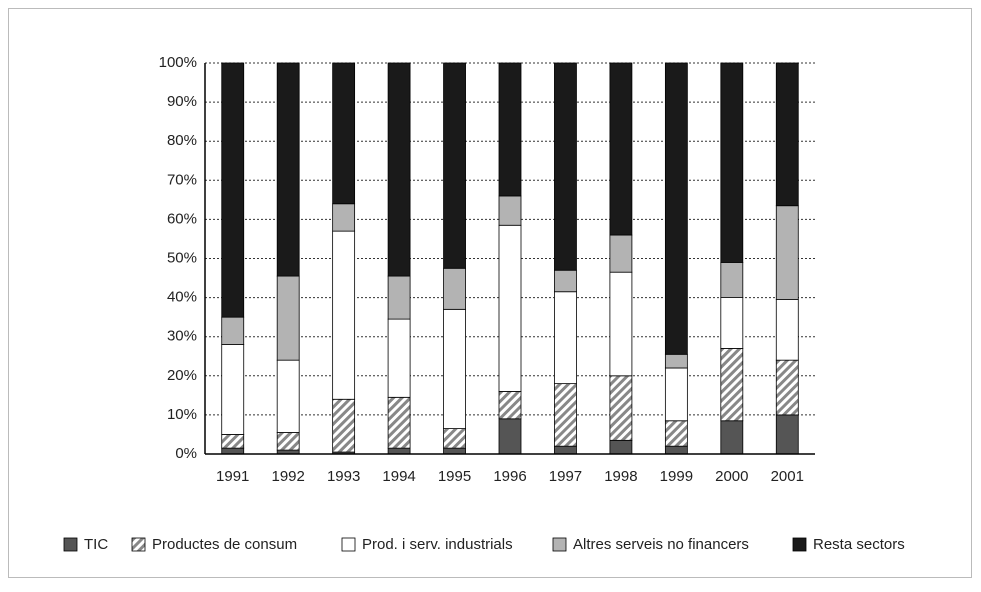  What do you see at coordinates (787, 476) in the screenshot?
I see `x-tick-label: 2001` at bounding box center [787, 476].